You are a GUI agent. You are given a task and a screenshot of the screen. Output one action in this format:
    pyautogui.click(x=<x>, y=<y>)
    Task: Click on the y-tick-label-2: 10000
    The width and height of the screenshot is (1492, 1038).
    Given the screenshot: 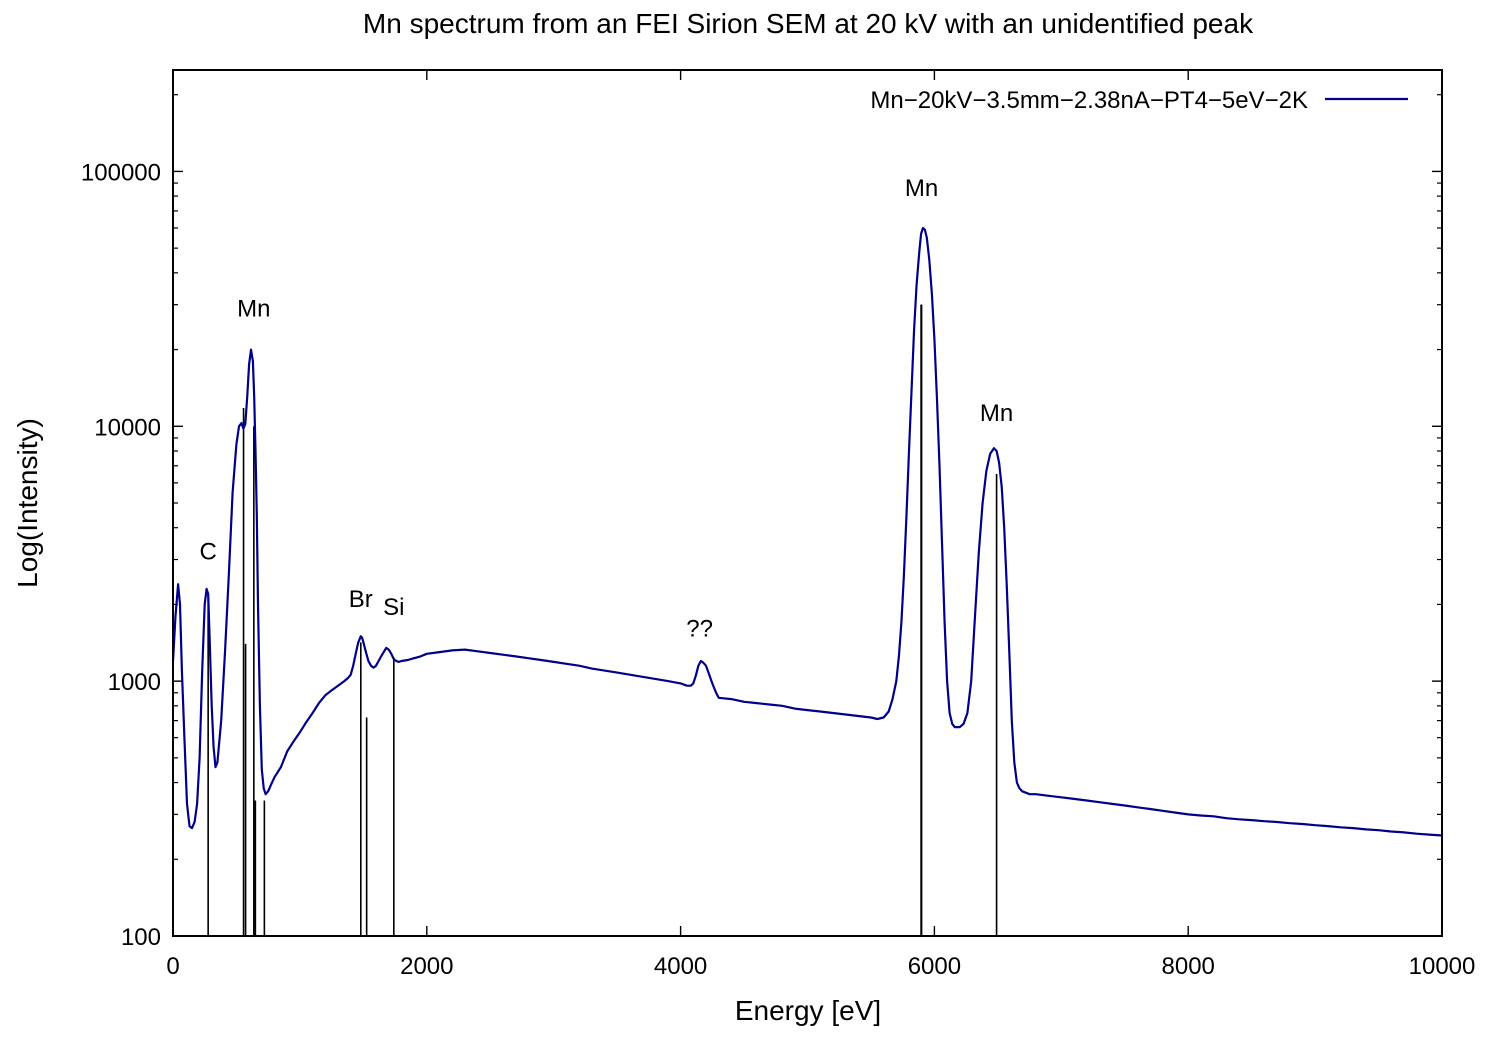 What is the action you would take?
    pyautogui.click(x=127, y=427)
    